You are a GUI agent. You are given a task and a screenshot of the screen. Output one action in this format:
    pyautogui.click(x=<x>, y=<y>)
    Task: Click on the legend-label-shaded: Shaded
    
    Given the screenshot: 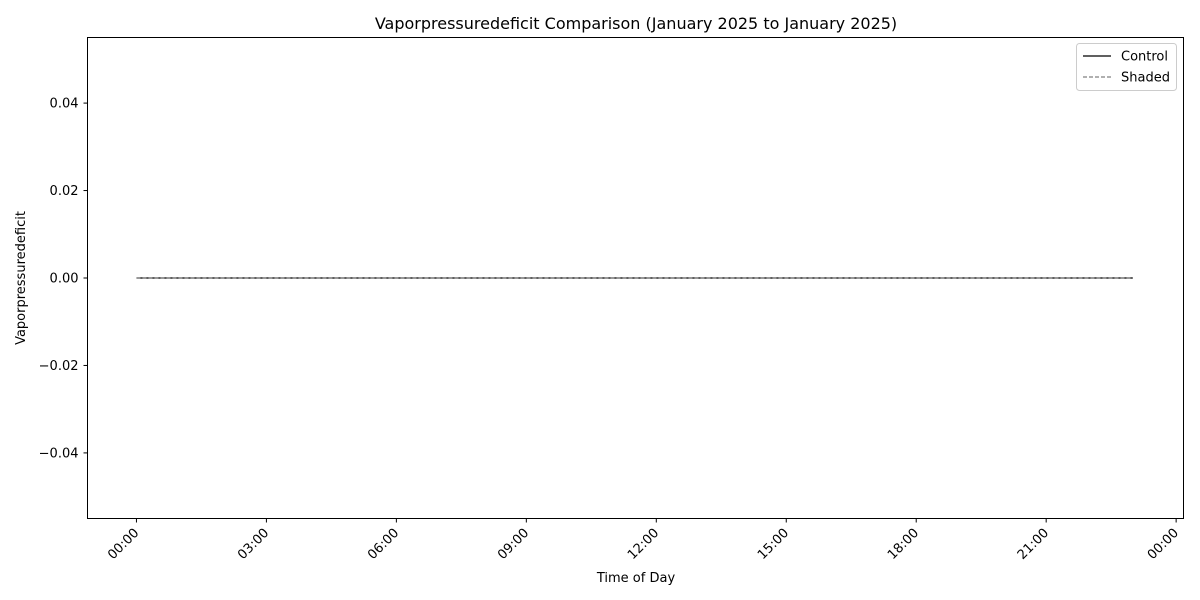 What is the action you would take?
    pyautogui.click(x=1145, y=78)
    